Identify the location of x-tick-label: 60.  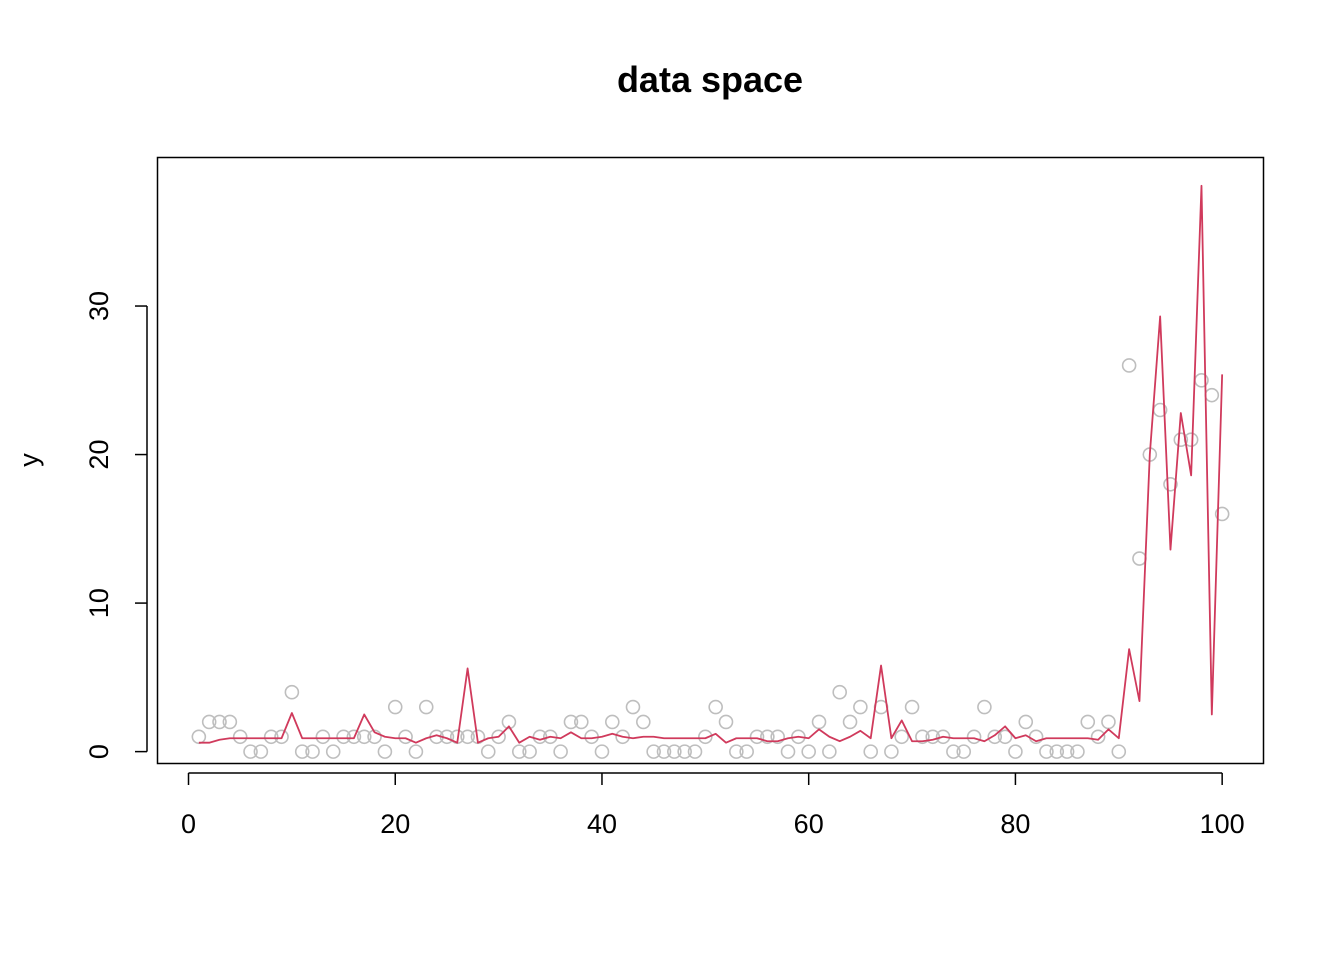
(809, 824).